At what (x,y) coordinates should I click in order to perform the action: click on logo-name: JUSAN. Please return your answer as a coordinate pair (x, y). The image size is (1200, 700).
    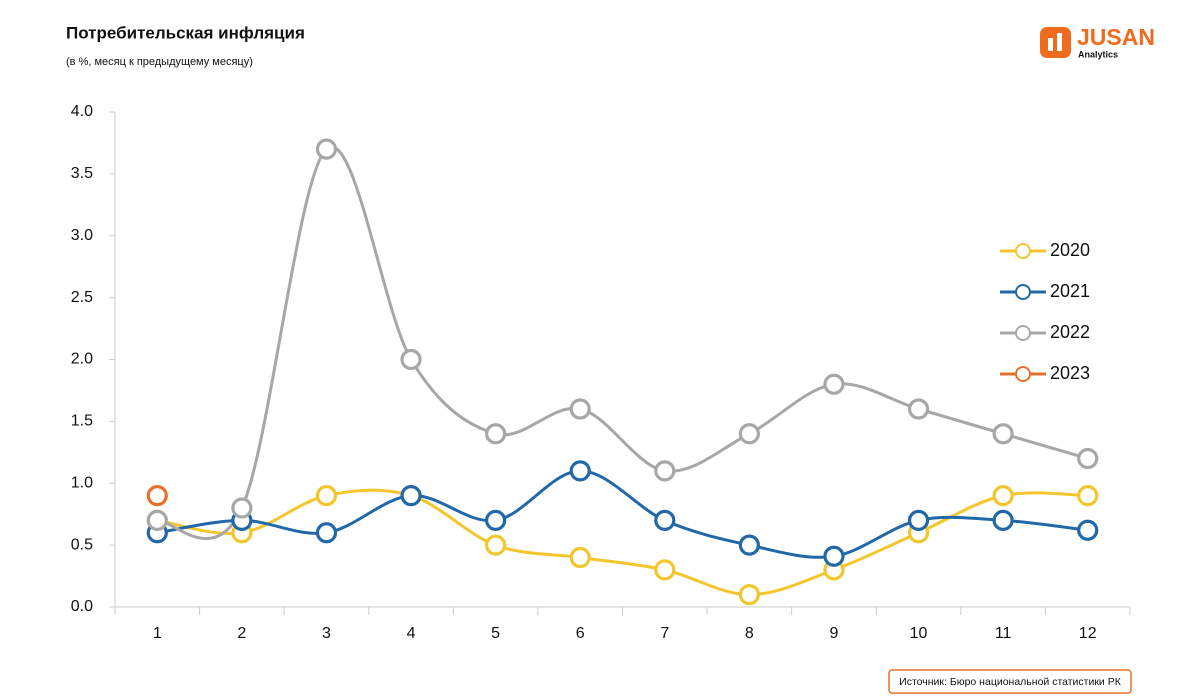
    Looking at the image, I should click on (1116, 37).